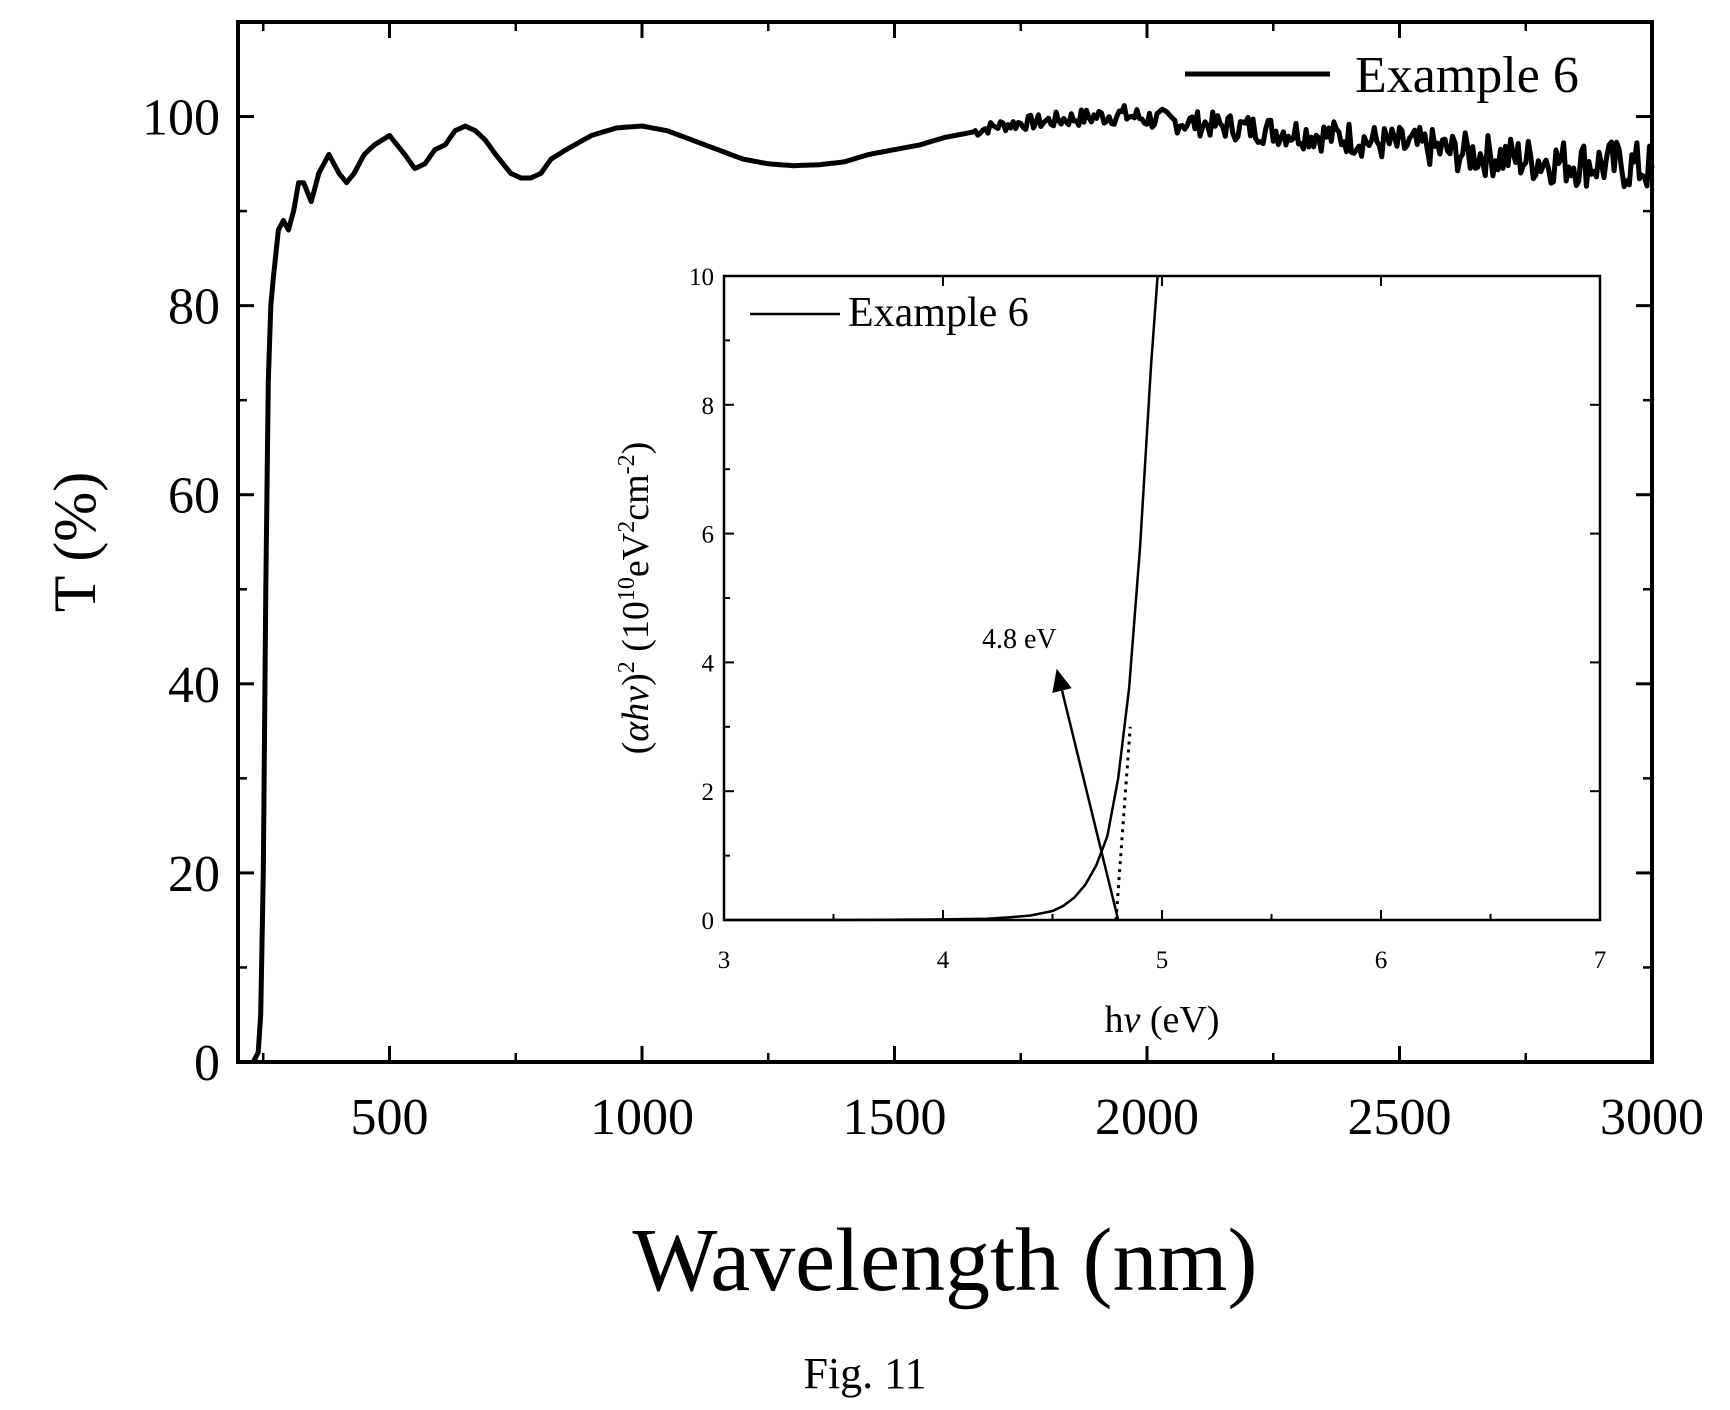  I want to click on main-x-tick-label: 1000, so click(642, 1117).